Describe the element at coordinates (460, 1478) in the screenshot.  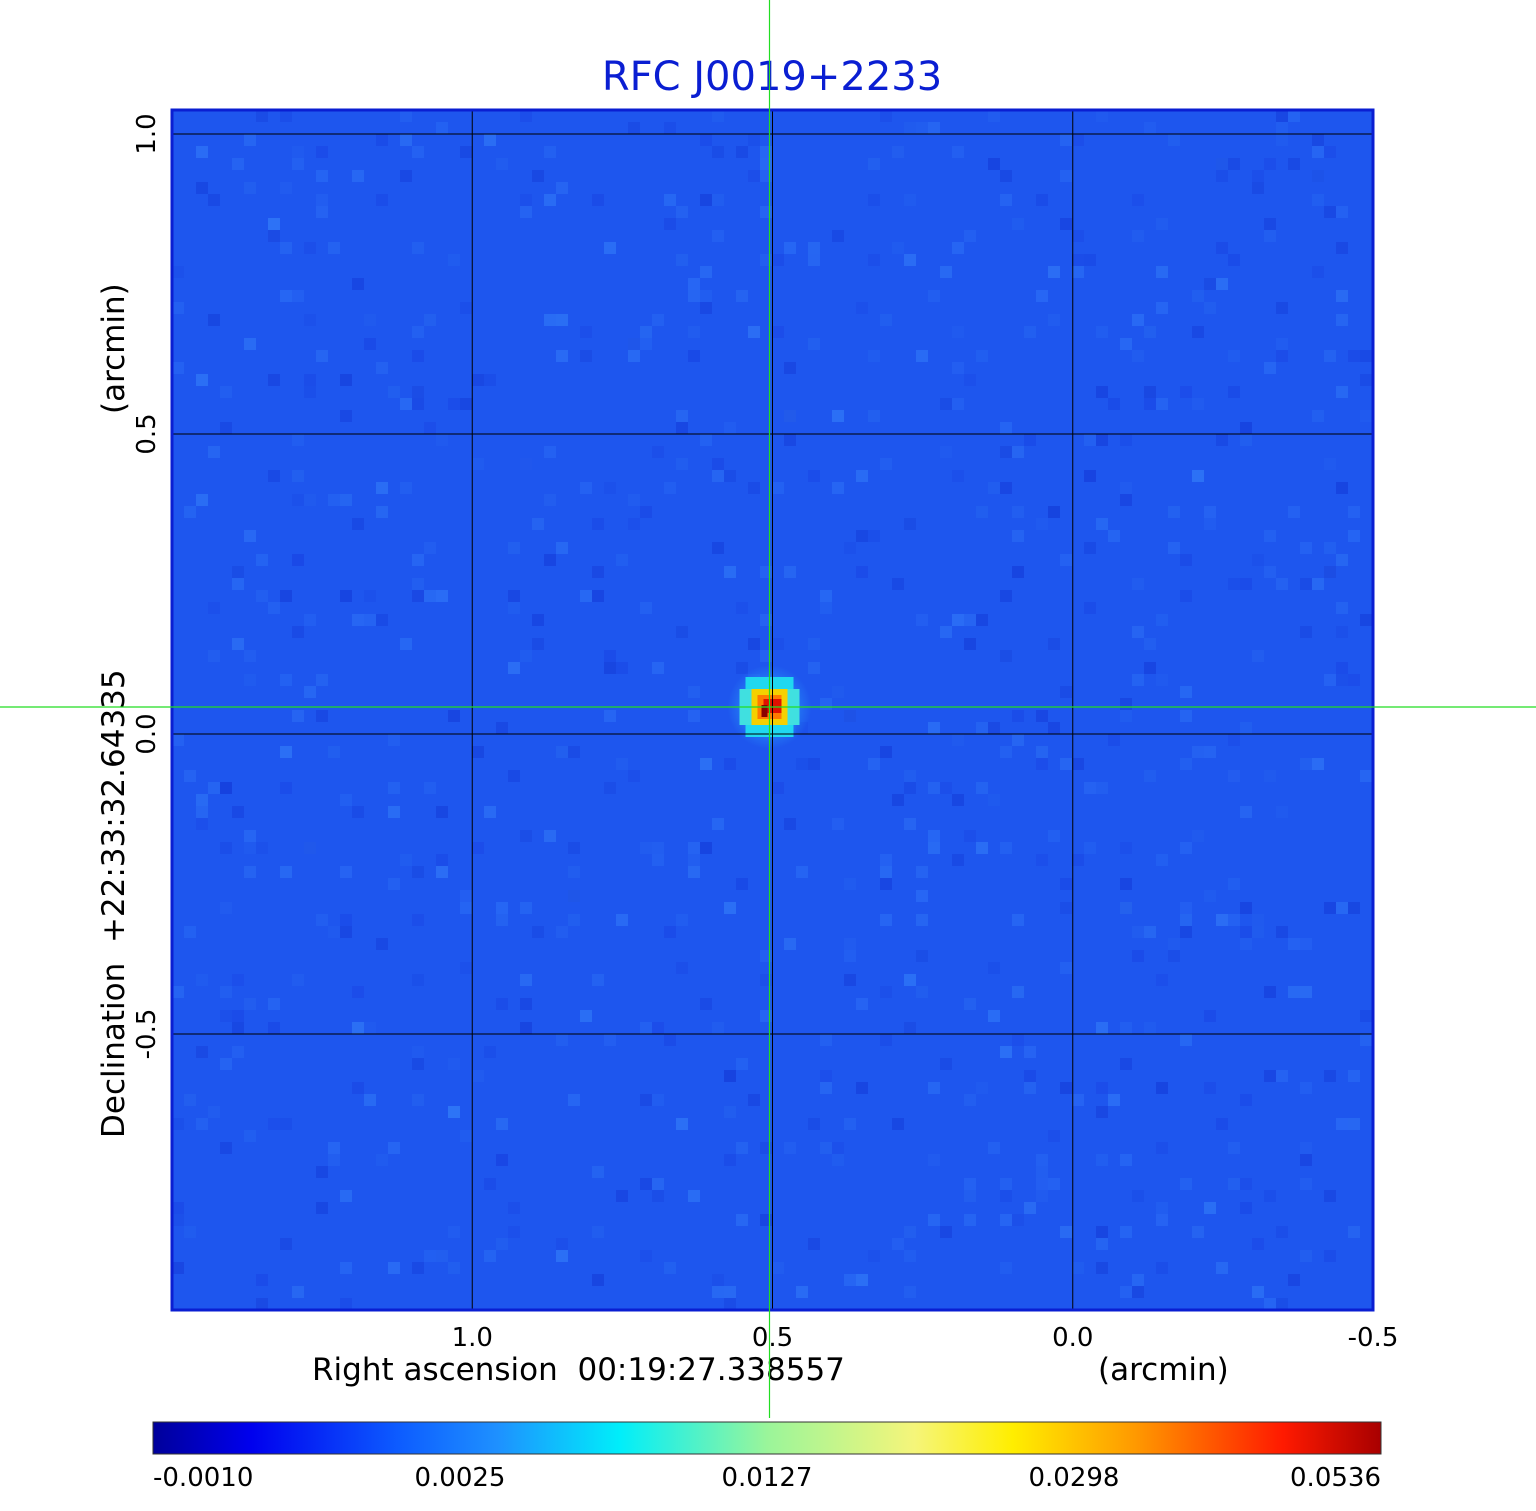
I see `colorbar-tick-label: 0.0025` at that location.